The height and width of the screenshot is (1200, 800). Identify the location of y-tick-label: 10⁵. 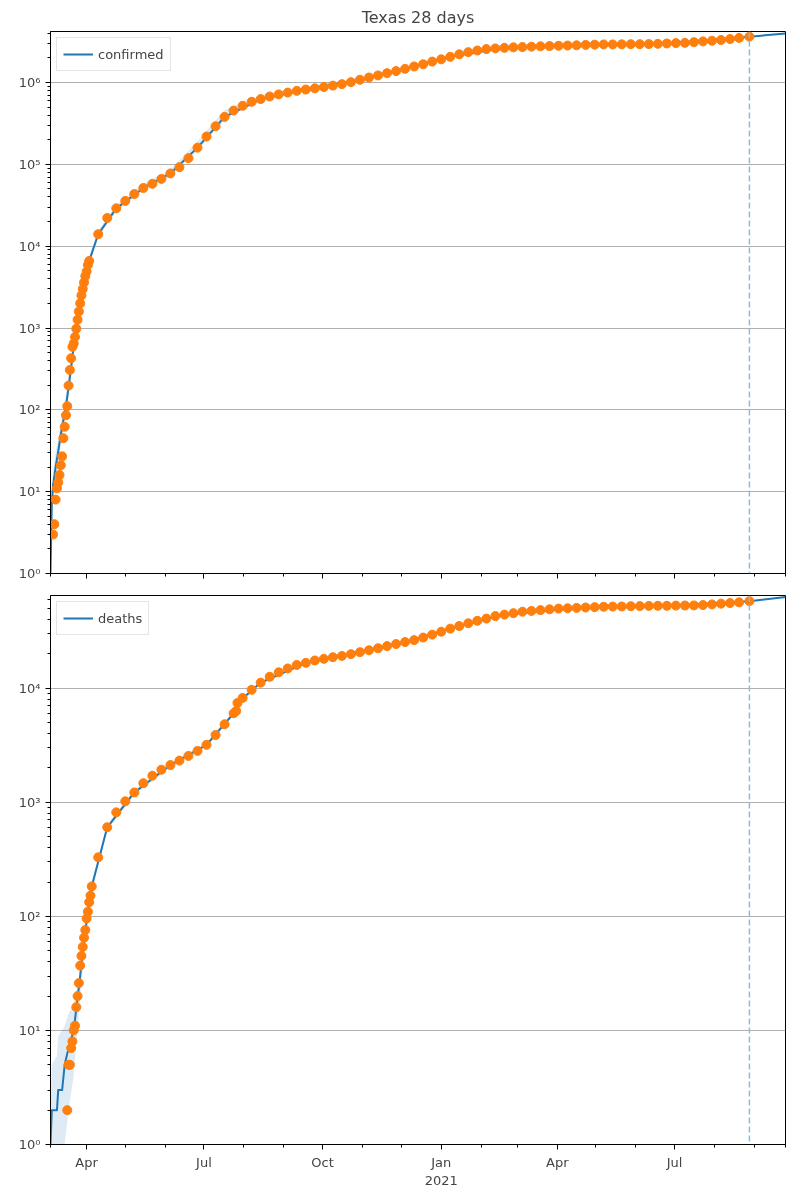
(29, 164).